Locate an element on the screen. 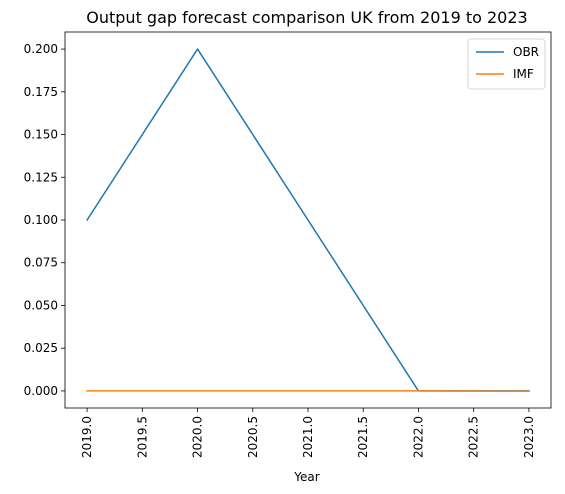  x-tick-label: 2022.0 is located at coordinates (418, 437).